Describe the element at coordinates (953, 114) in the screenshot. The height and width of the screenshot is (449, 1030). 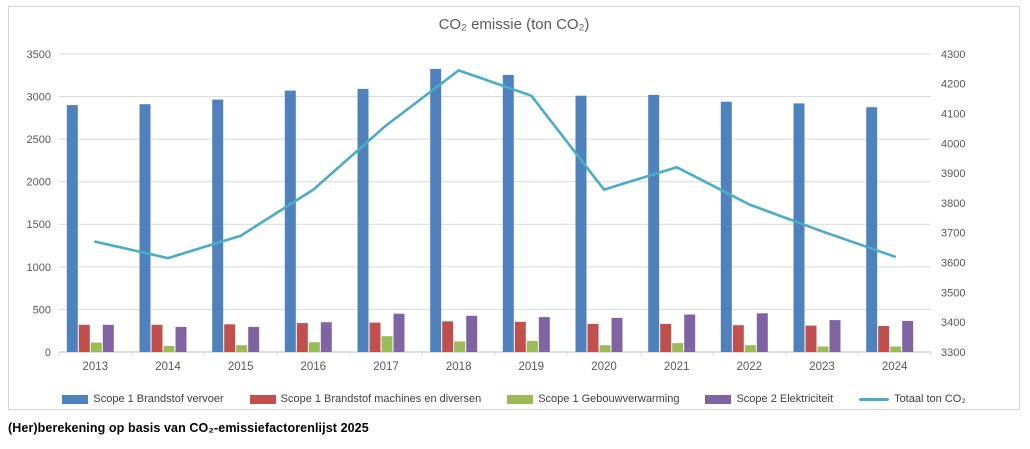
I see `right-axis-tick-label: 4100` at that location.